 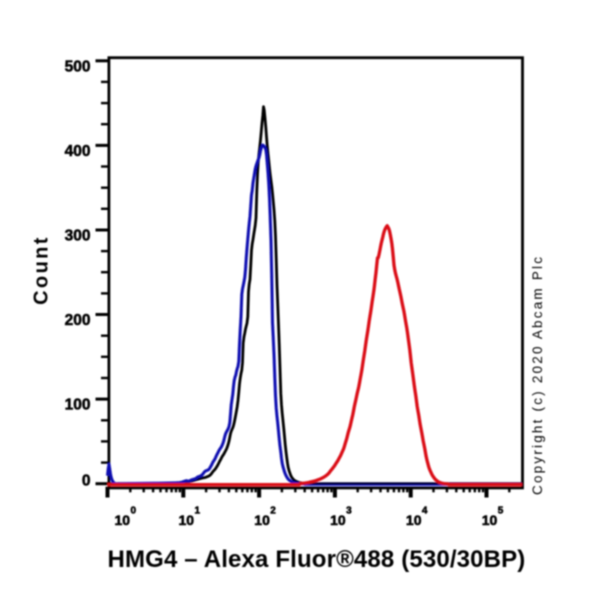 What do you see at coordinates (78, 66) in the screenshot?
I see `svg-text: 500` at bounding box center [78, 66].